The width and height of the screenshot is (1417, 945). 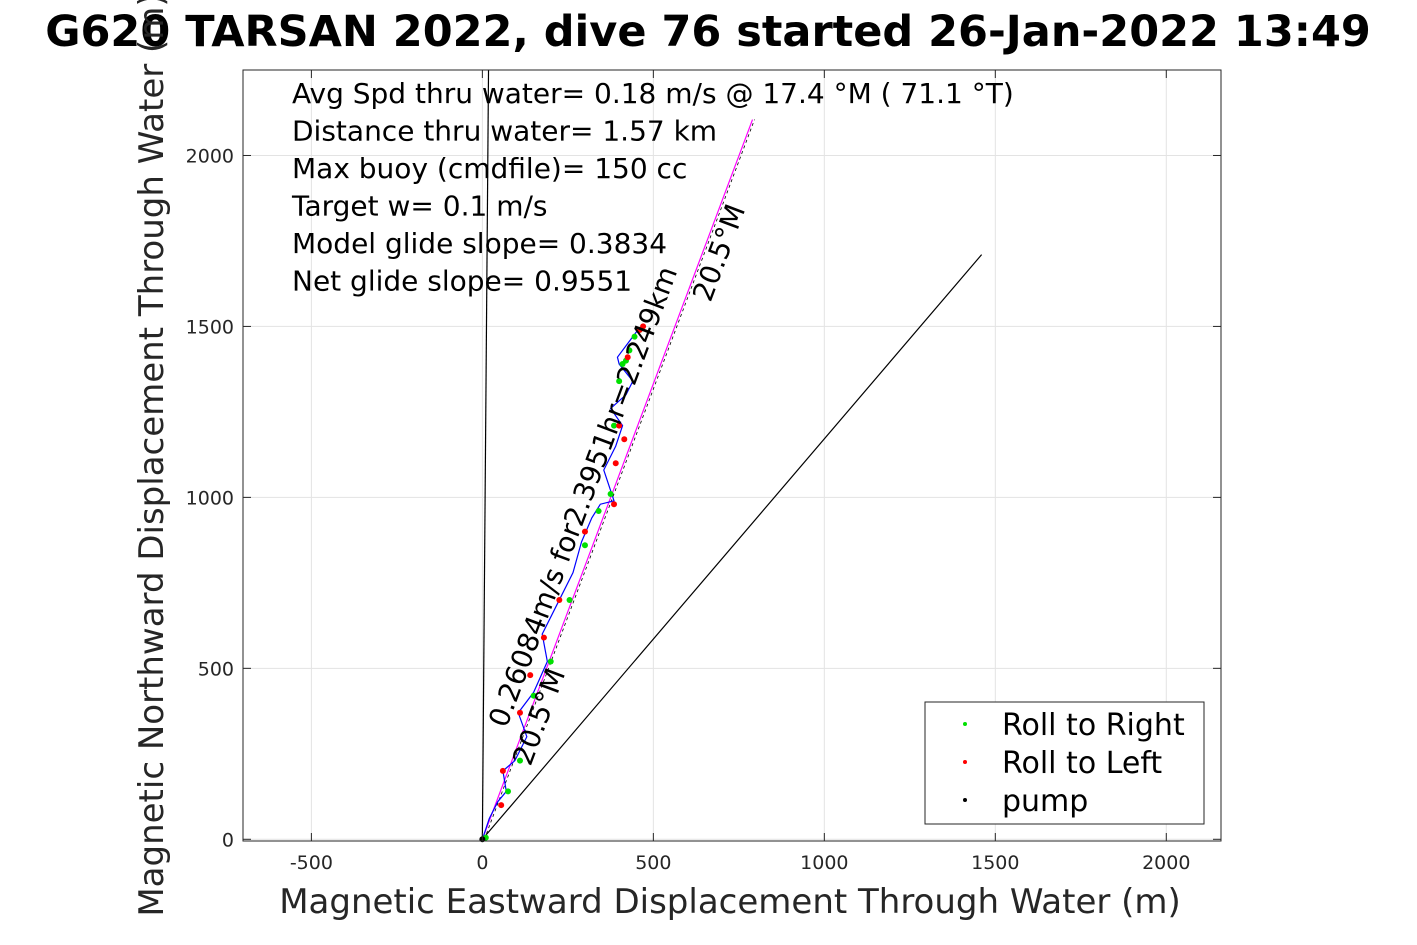 What do you see at coordinates (965, 800) in the screenshot?
I see `legend-marker-pump` at bounding box center [965, 800].